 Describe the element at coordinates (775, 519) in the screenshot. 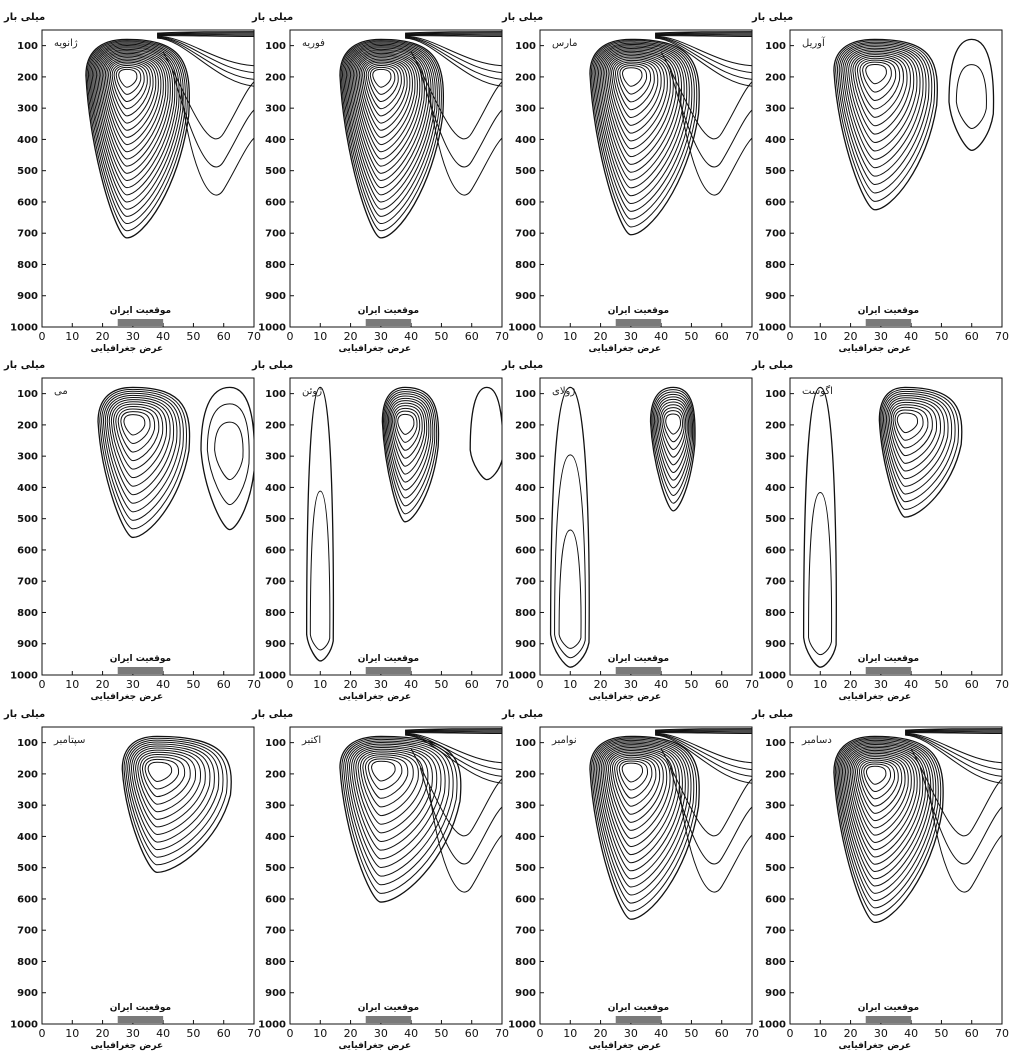

I see `y-tick-label: 500` at that location.